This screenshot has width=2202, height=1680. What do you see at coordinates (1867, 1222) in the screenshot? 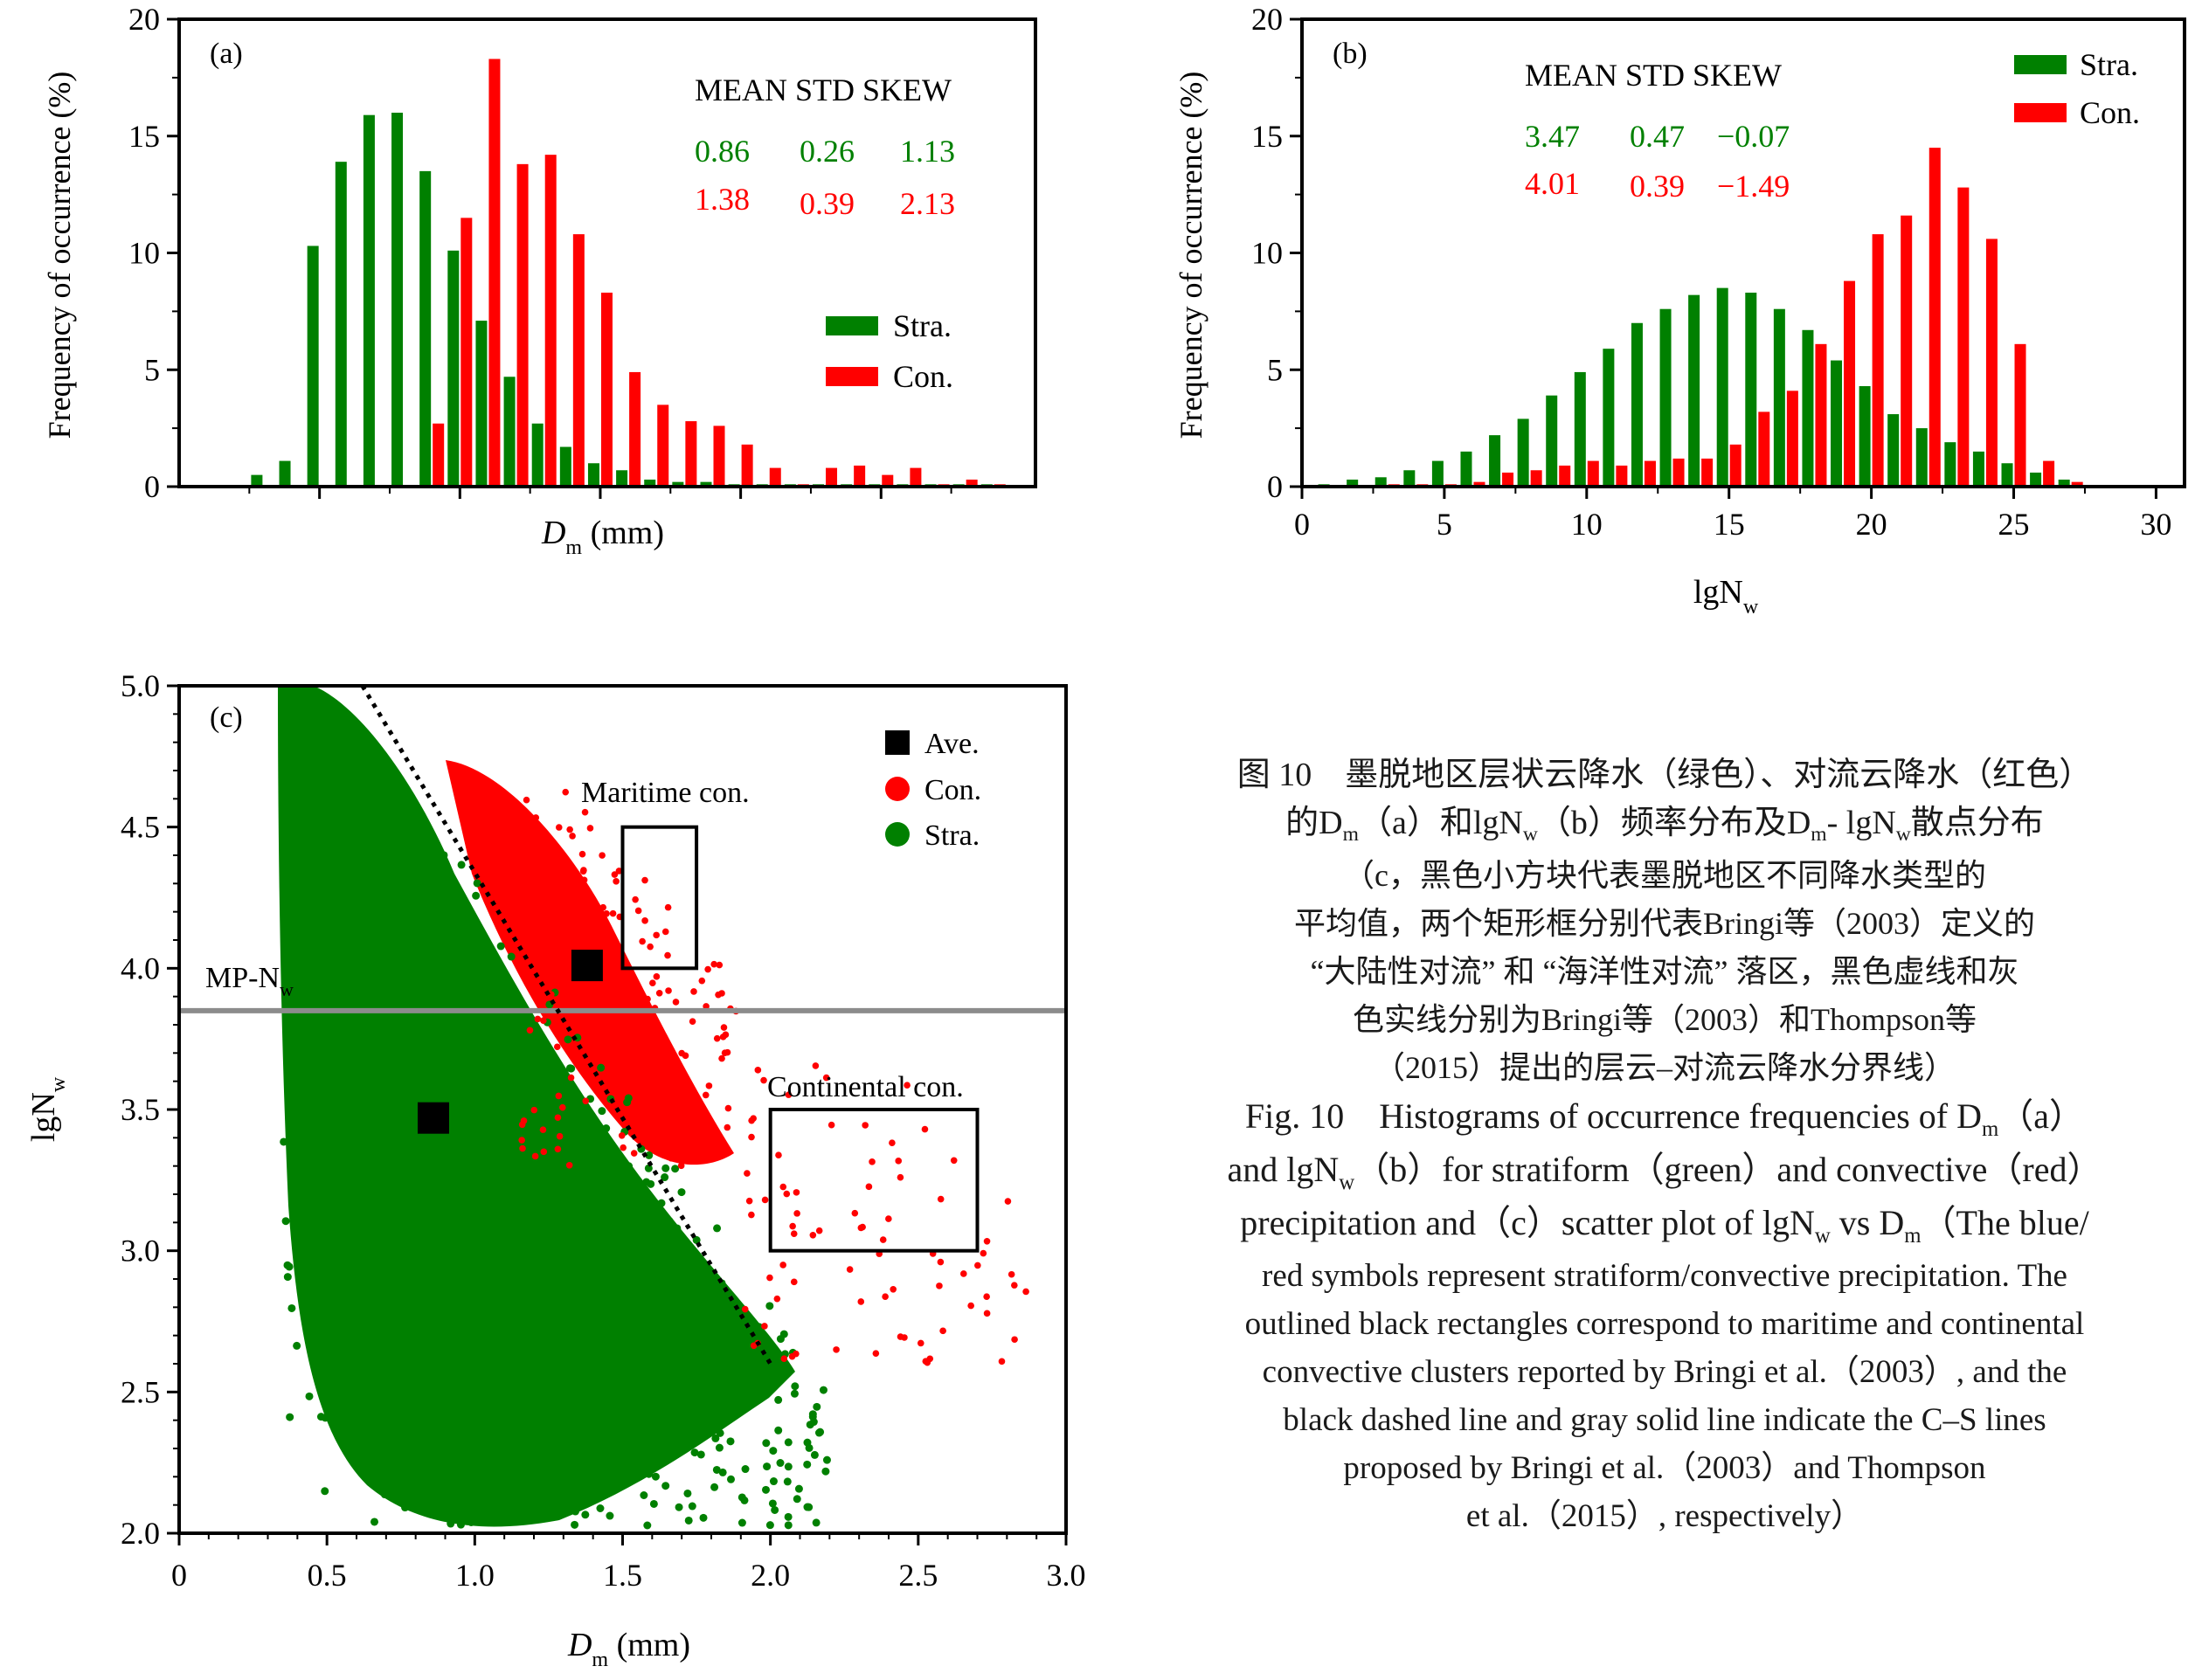
I see `caption-en-line3-c: vs D` at bounding box center [1867, 1222].